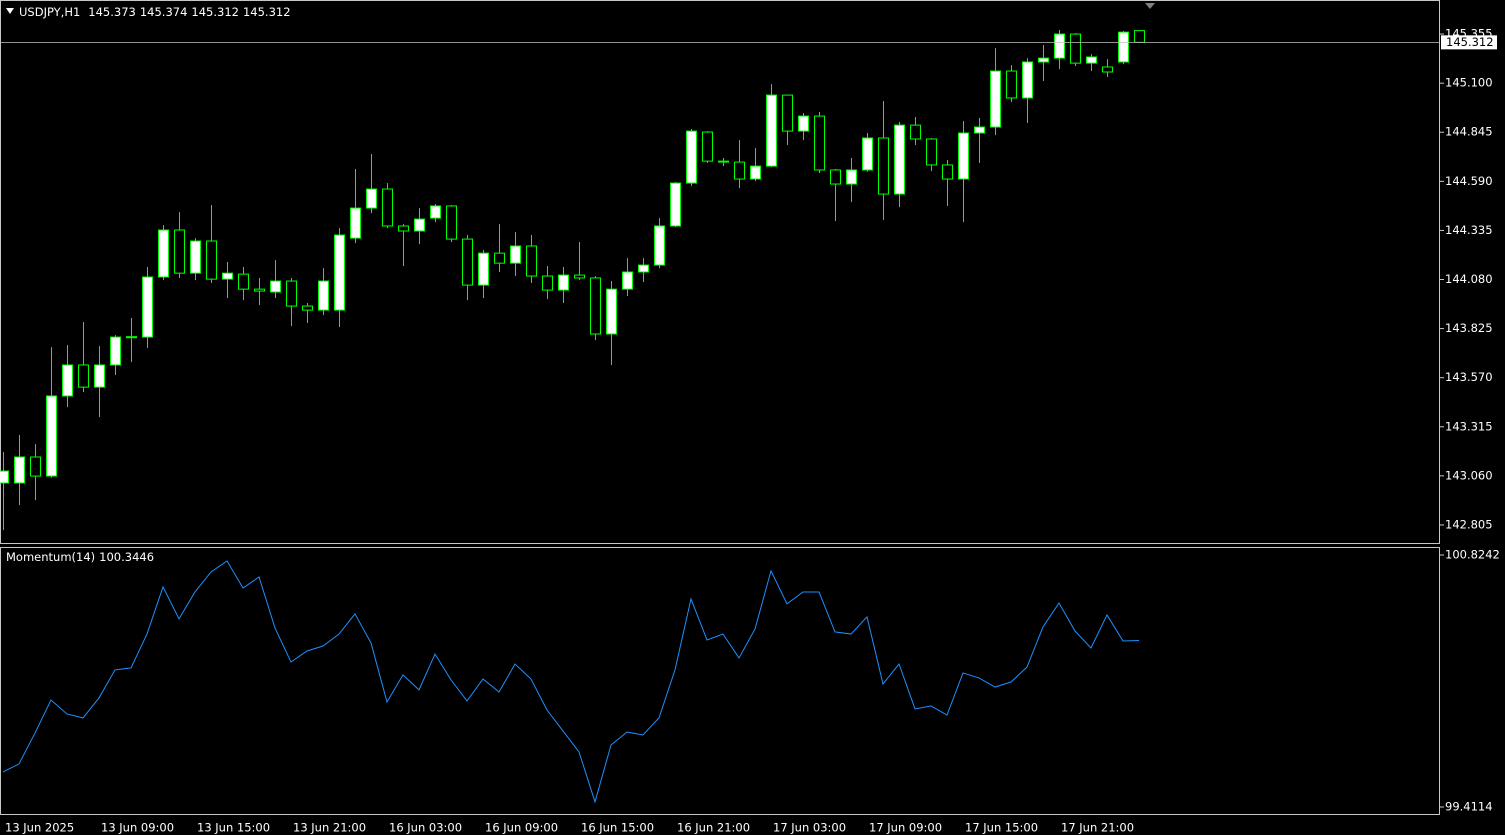 Image resolution: width=1505 pixels, height=835 pixels. I want to click on x-tick-label: 13 Jun 15:00, so click(233, 828).